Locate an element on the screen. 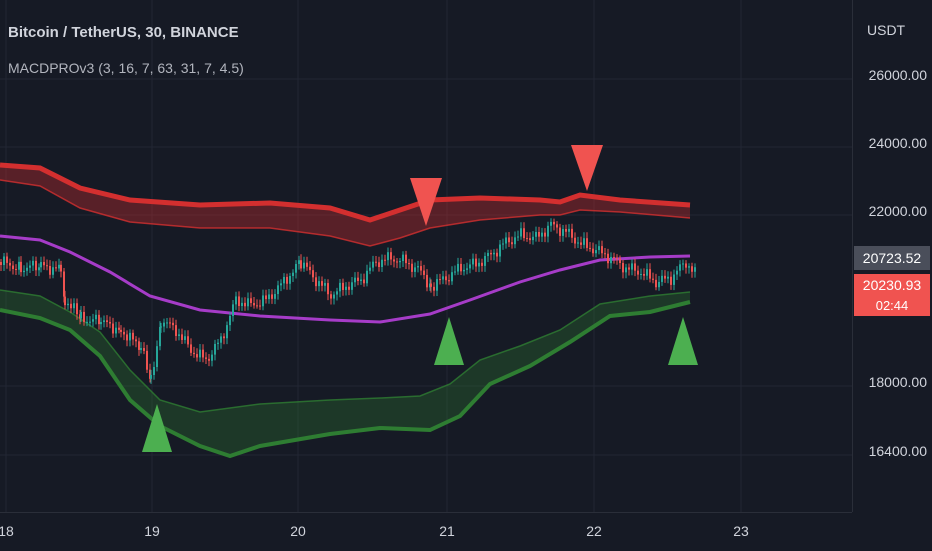  time-axis: 18 19 20 21 22 23 is located at coordinates (426, 531).